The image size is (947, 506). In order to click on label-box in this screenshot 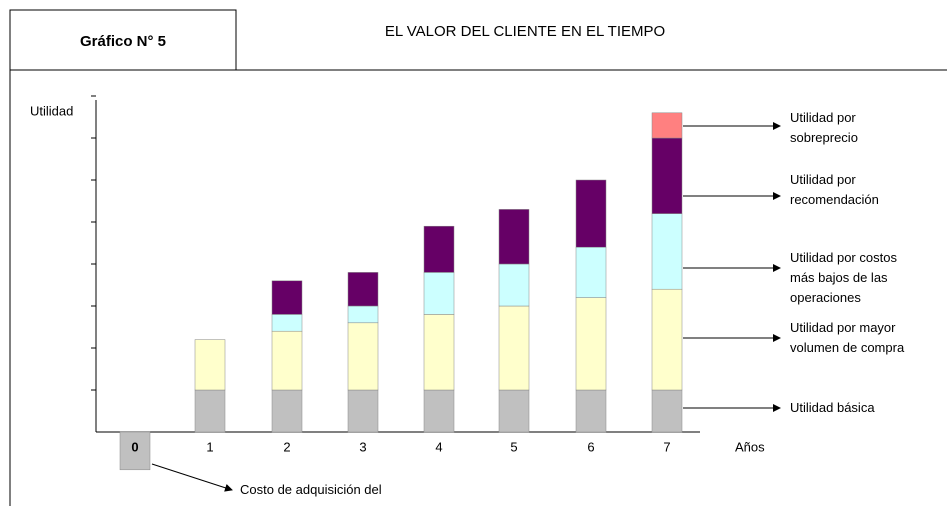, I will do `click(123, 40)`.